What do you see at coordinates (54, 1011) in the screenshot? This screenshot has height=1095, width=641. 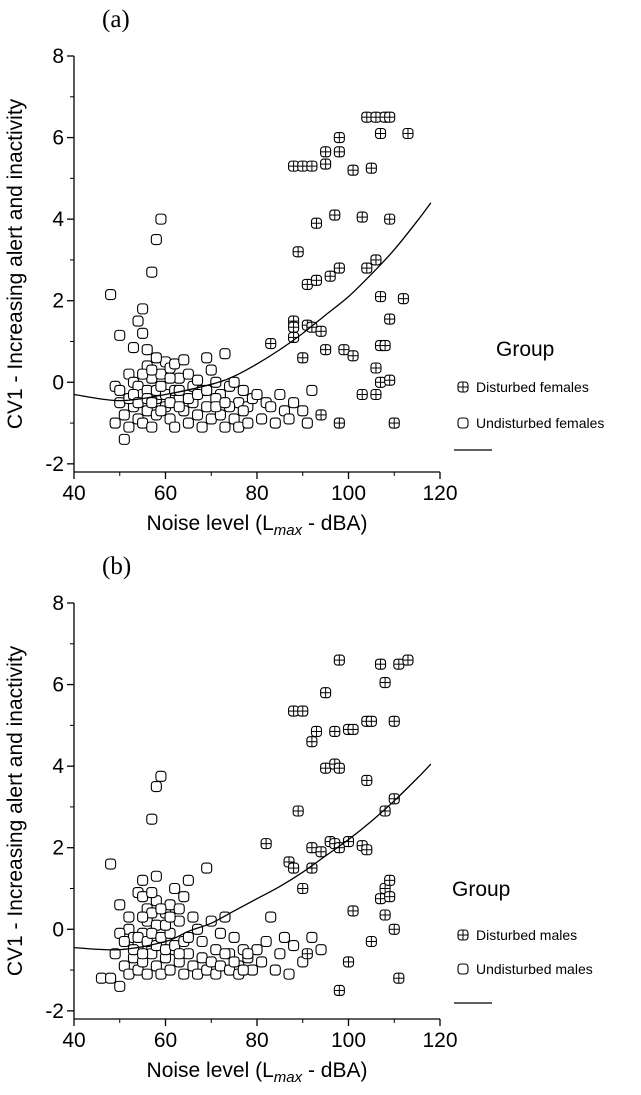 I see `y-tick-label: -2` at bounding box center [54, 1011].